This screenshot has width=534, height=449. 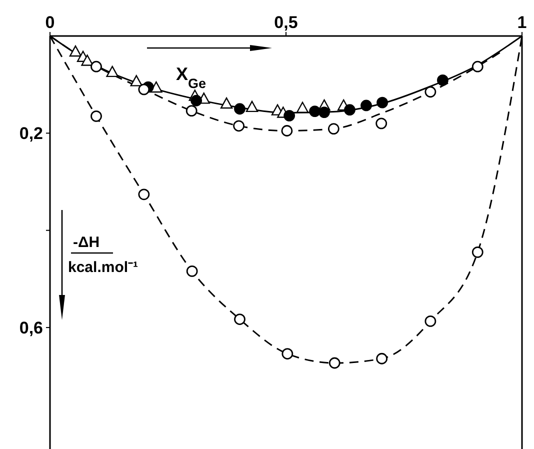 What do you see at coordinates (191, 77) in the screenshot?
I see `x-axis-title: X$_{Ge}$` at bounding box center [191, 77].